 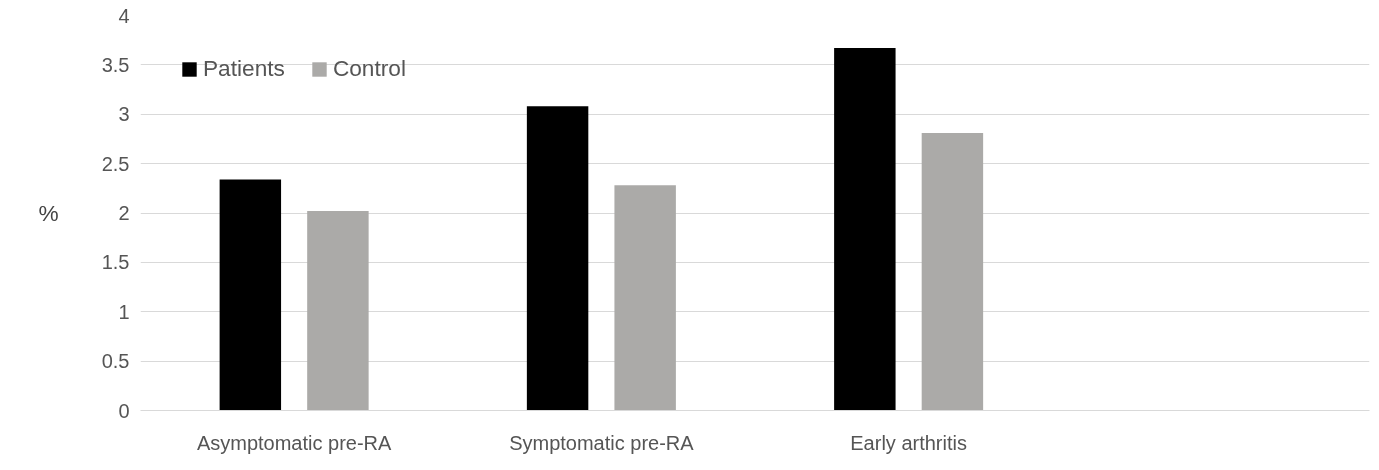 What do you see at coordinates (124, 311) in the screenshot?
I see `y-tick-label: 1` at bounding box center [124, 311].